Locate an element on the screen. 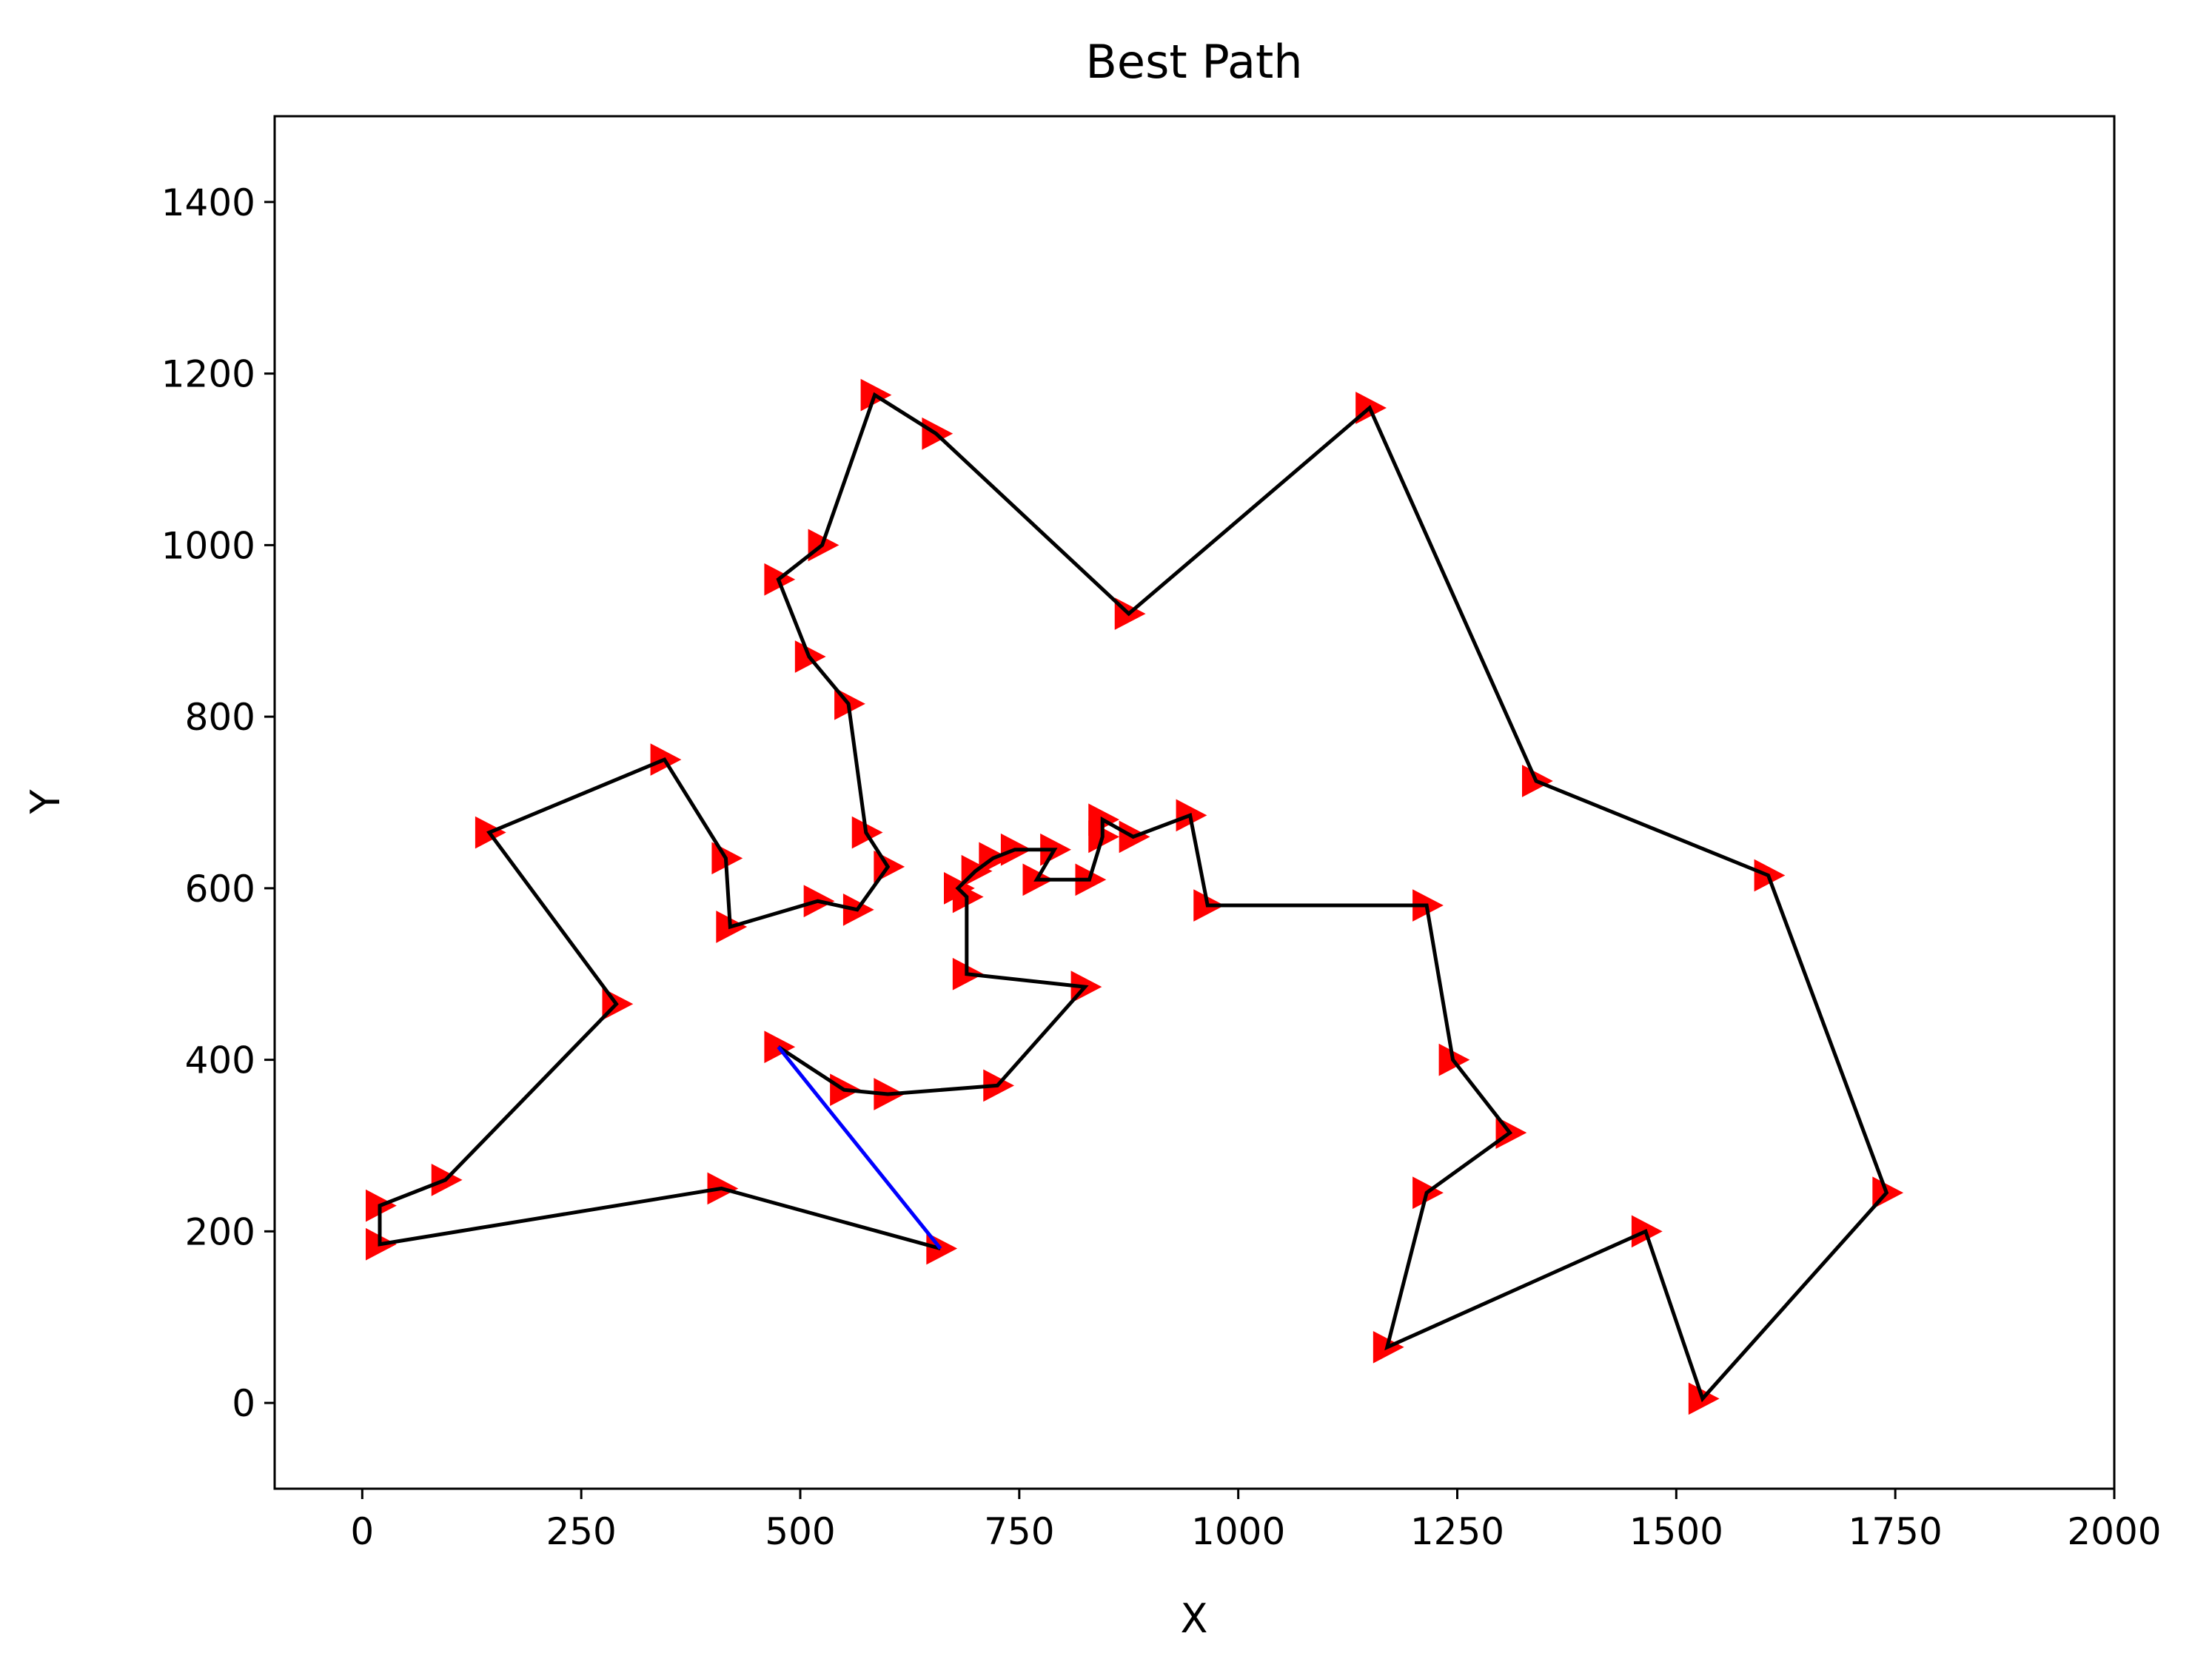  y-tick-label: 1000 is located at coordinates (208, 546).